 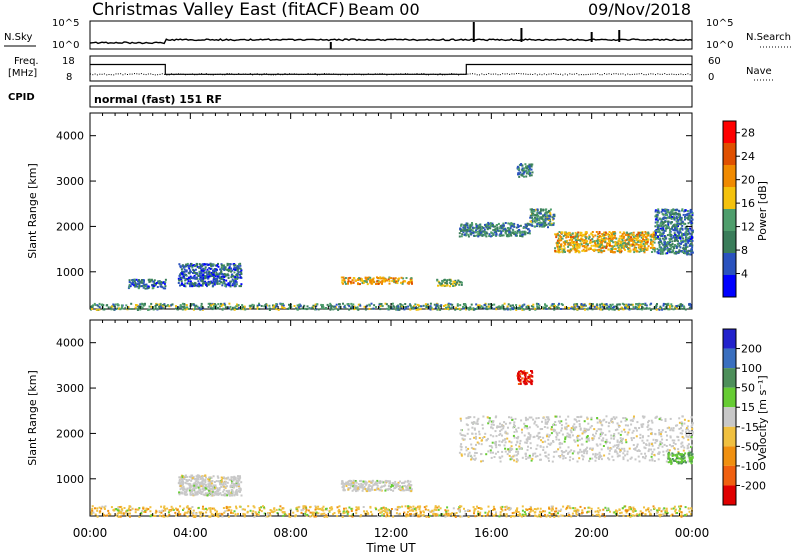 I want to click on freq-label-line1: Freq., so click(x=26, y=61).